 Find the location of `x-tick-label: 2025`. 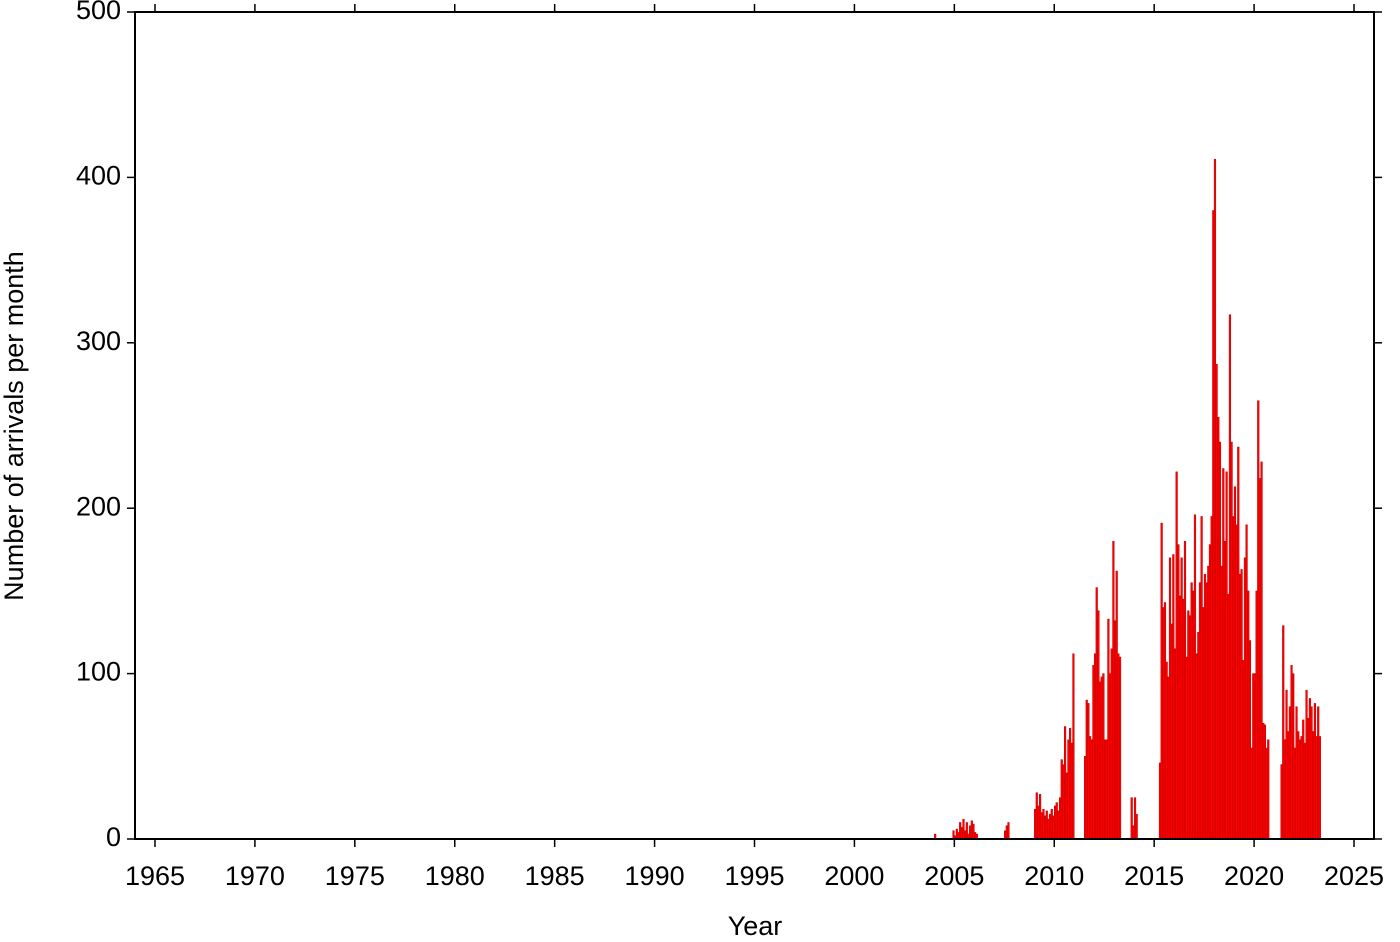

x-tick-label: 2025 is located at coordinates (1354, 876).